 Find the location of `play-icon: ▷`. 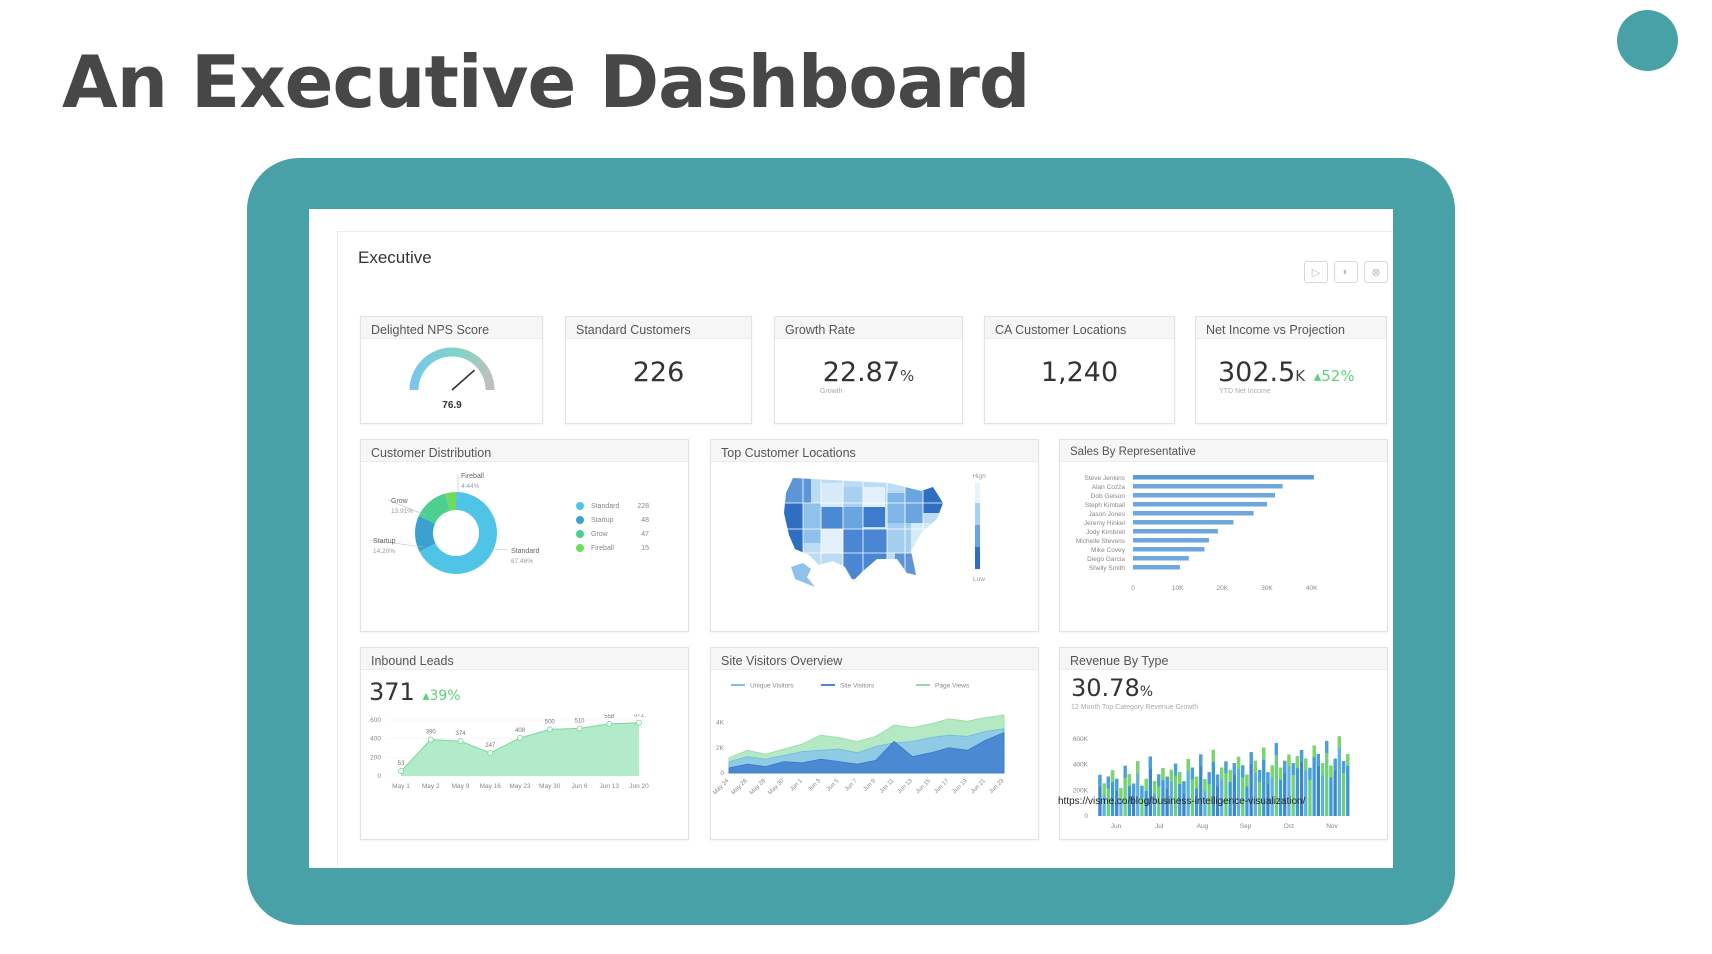

play-icon: ▷ is located at coordinates (1316, 272).